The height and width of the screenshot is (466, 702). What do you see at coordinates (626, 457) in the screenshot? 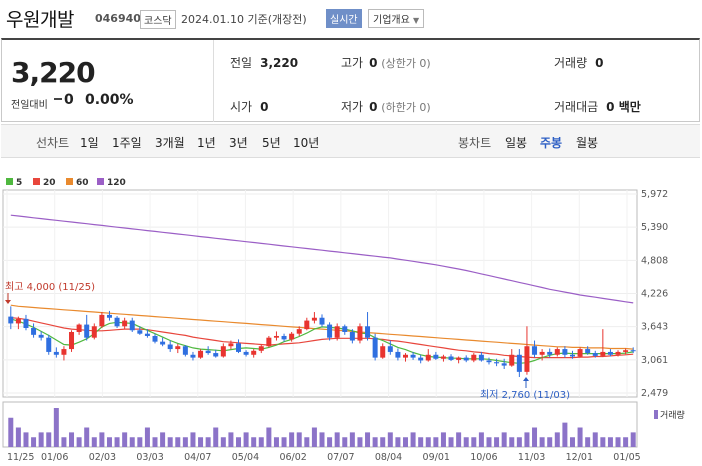
I see `x-tick-label: 01/05` at bounding box center [626, 457].